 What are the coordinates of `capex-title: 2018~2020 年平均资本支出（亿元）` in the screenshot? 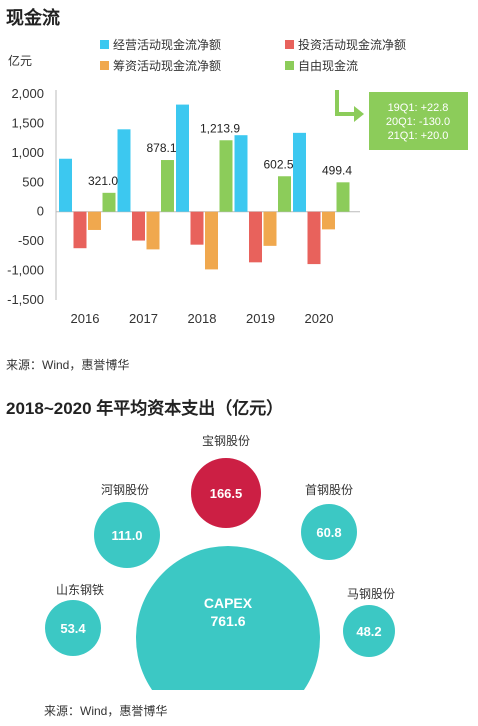 It's located at (145, 408).